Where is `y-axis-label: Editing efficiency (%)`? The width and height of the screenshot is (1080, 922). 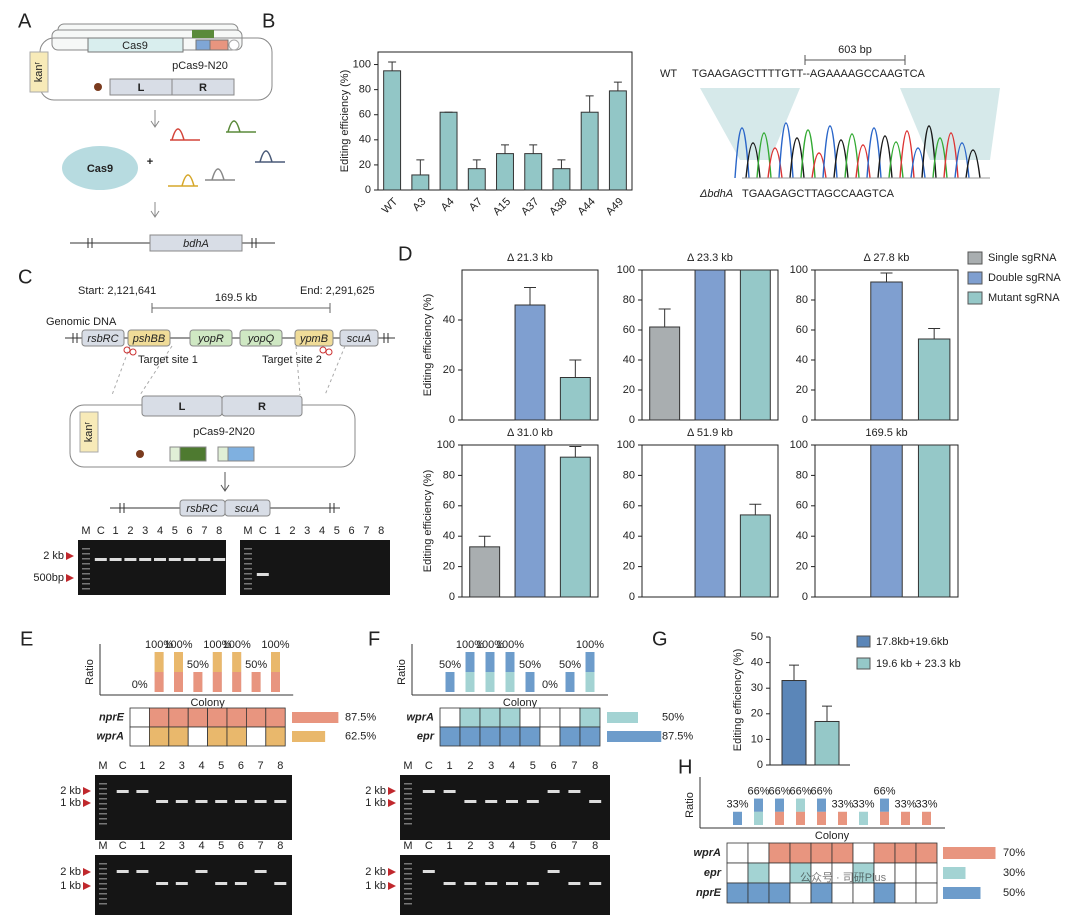
y-axis-label: Editing efficiency (%) is located at coordinates (428, 345).